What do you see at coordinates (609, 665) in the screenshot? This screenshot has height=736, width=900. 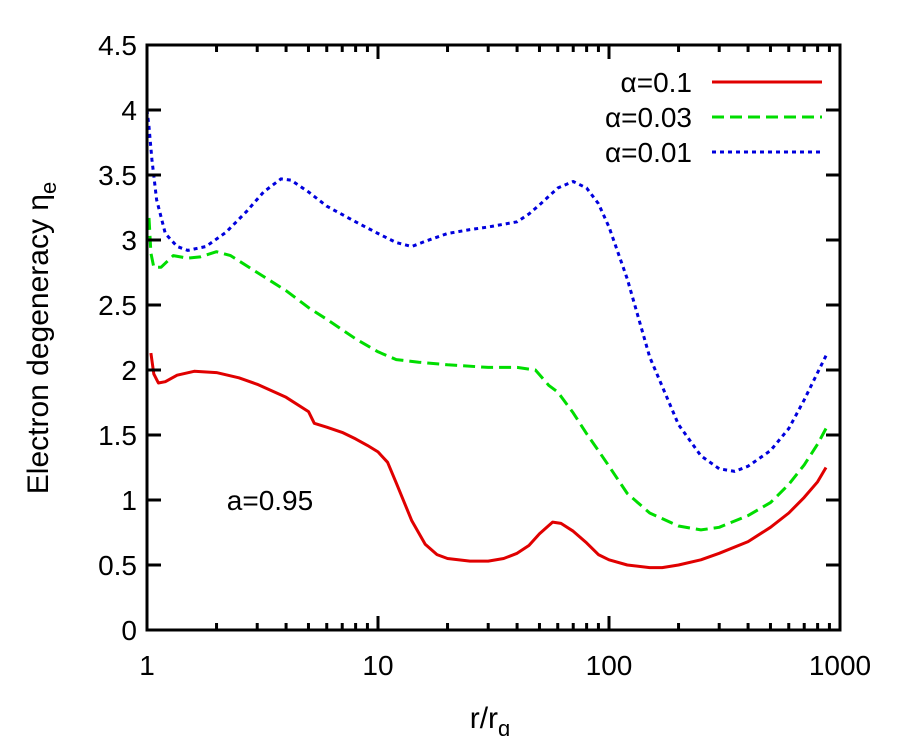 I see `x-tick-label: 100` at bounding box center [609, 665].